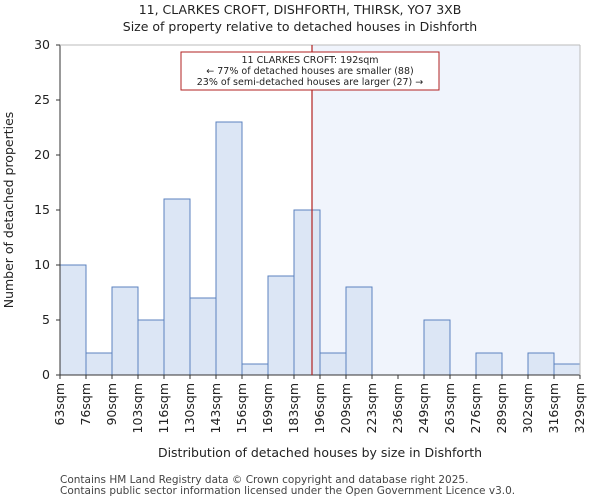  I want to click on x-tick-label: 130sqm, so click(189, 408).